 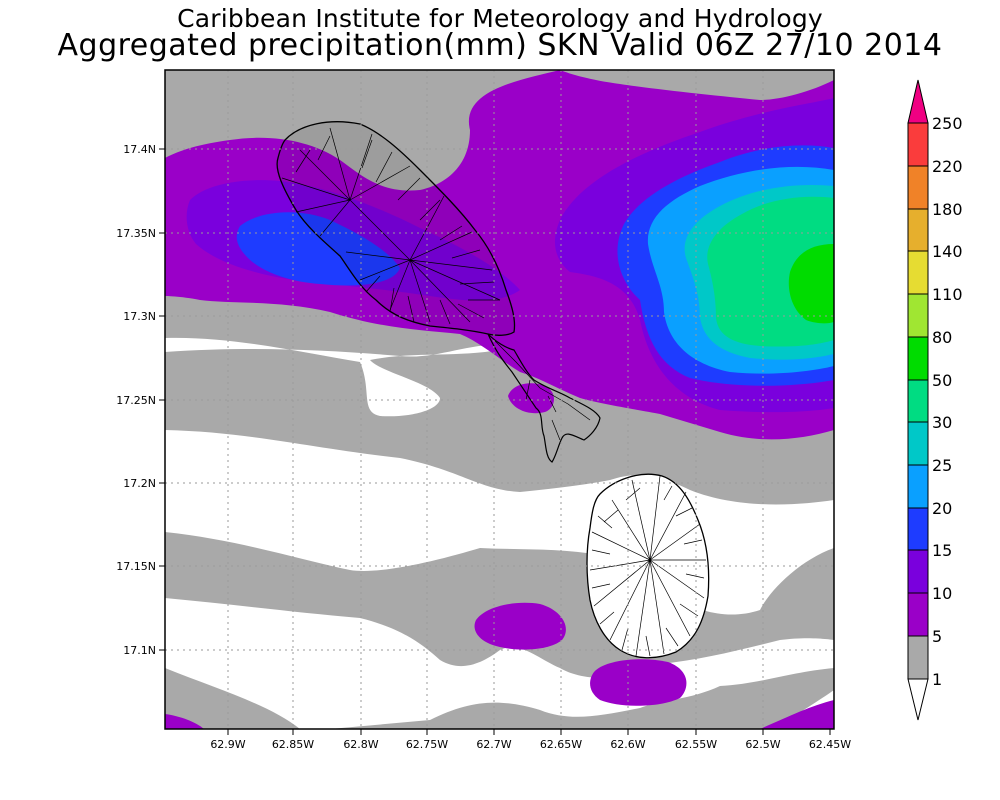 I want to click on x-tick-label: 62.55W, so click(x=696, y=744).